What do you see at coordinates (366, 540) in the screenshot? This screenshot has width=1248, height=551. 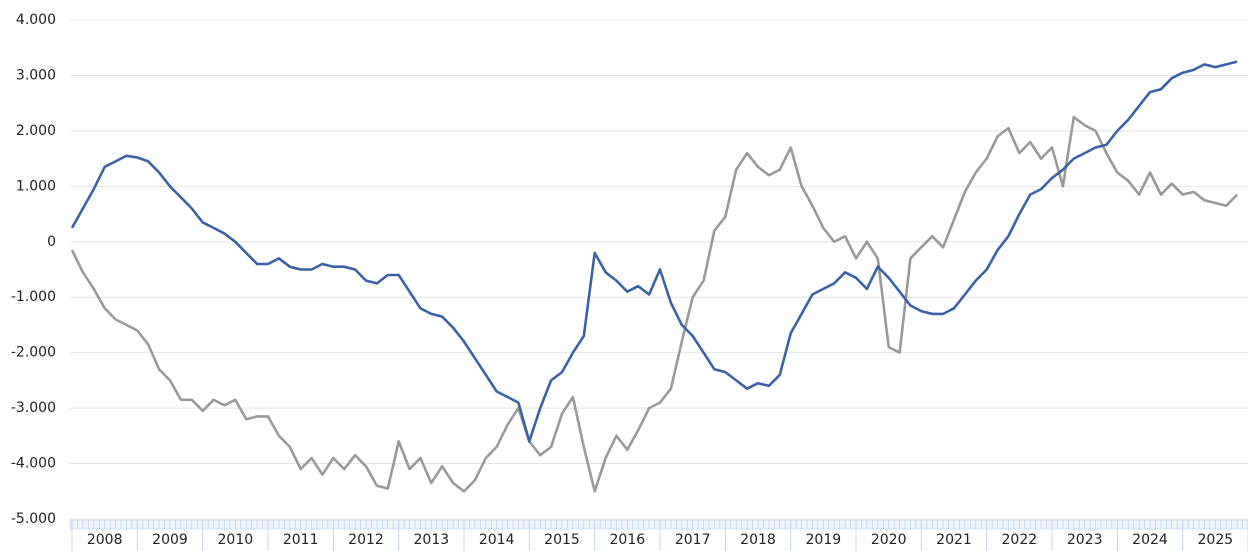 I see `x-tick-label: 2012` at bounding box center [366, 540].